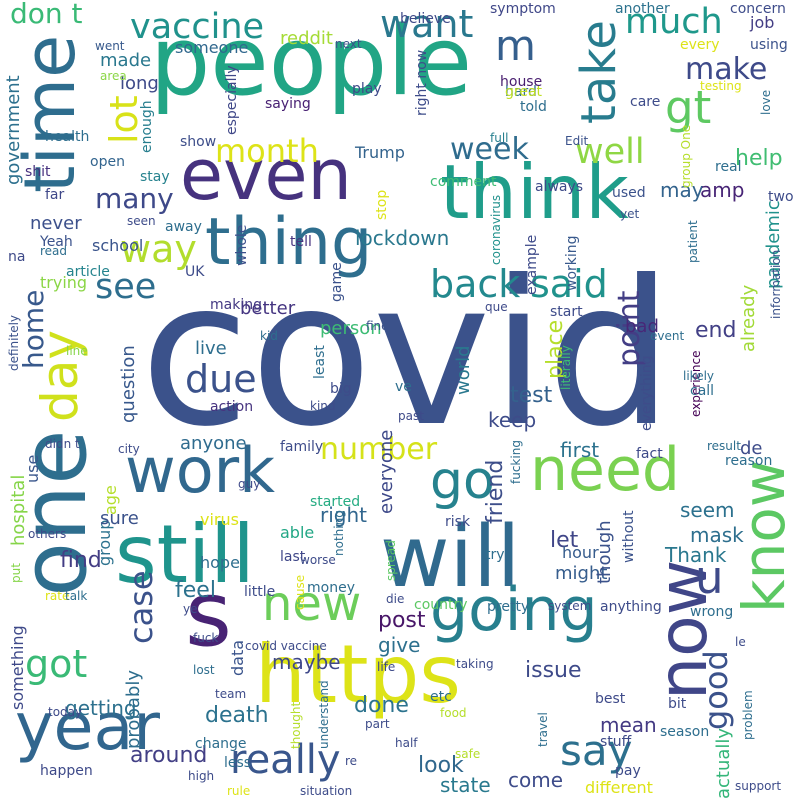  I want to click on word-work: work, so click(200, 470).